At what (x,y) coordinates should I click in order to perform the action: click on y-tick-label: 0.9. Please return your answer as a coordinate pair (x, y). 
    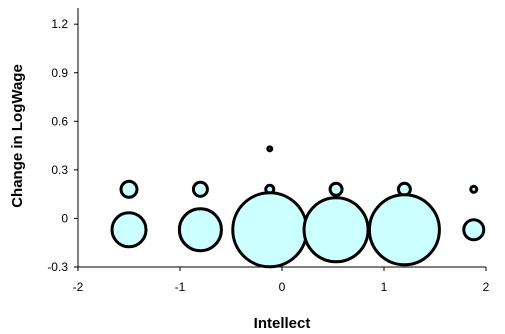
    Looking at the image, I should click on (59, 73).